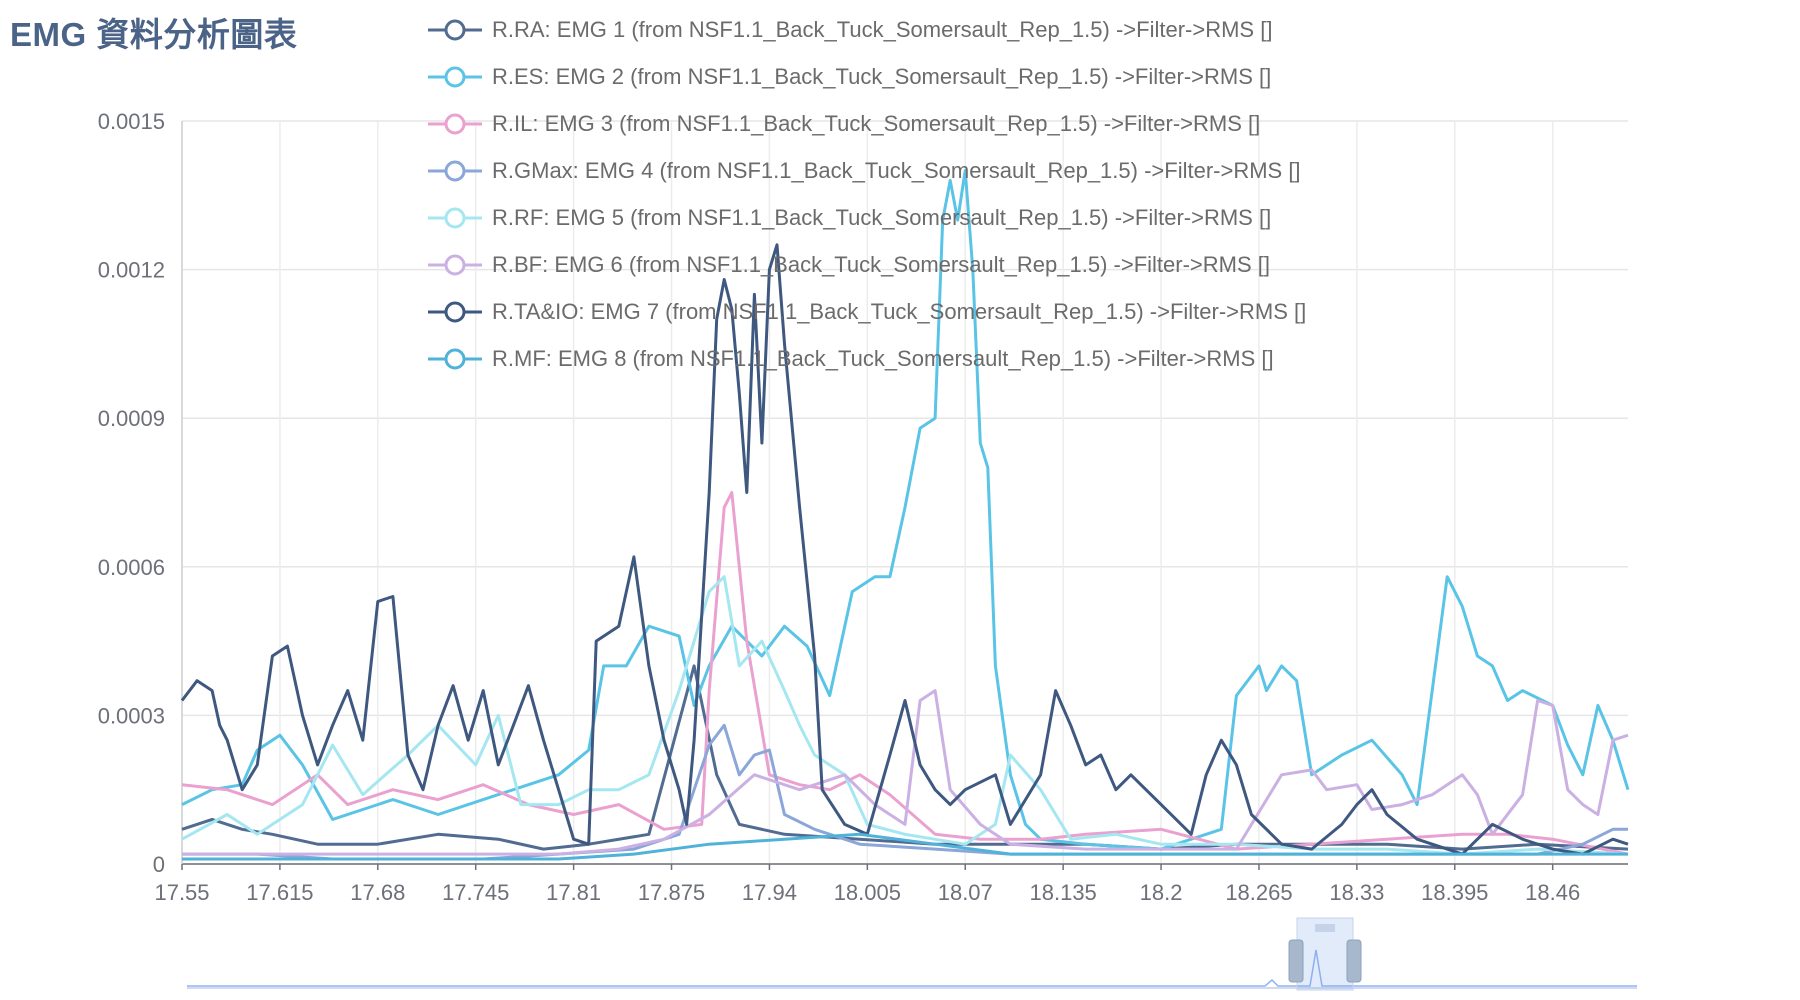 The image size is (1800, 1000). Describe the element at coordinates (181, 892) in the screenshot. I see `x-tick-label: 17.55` at that location.